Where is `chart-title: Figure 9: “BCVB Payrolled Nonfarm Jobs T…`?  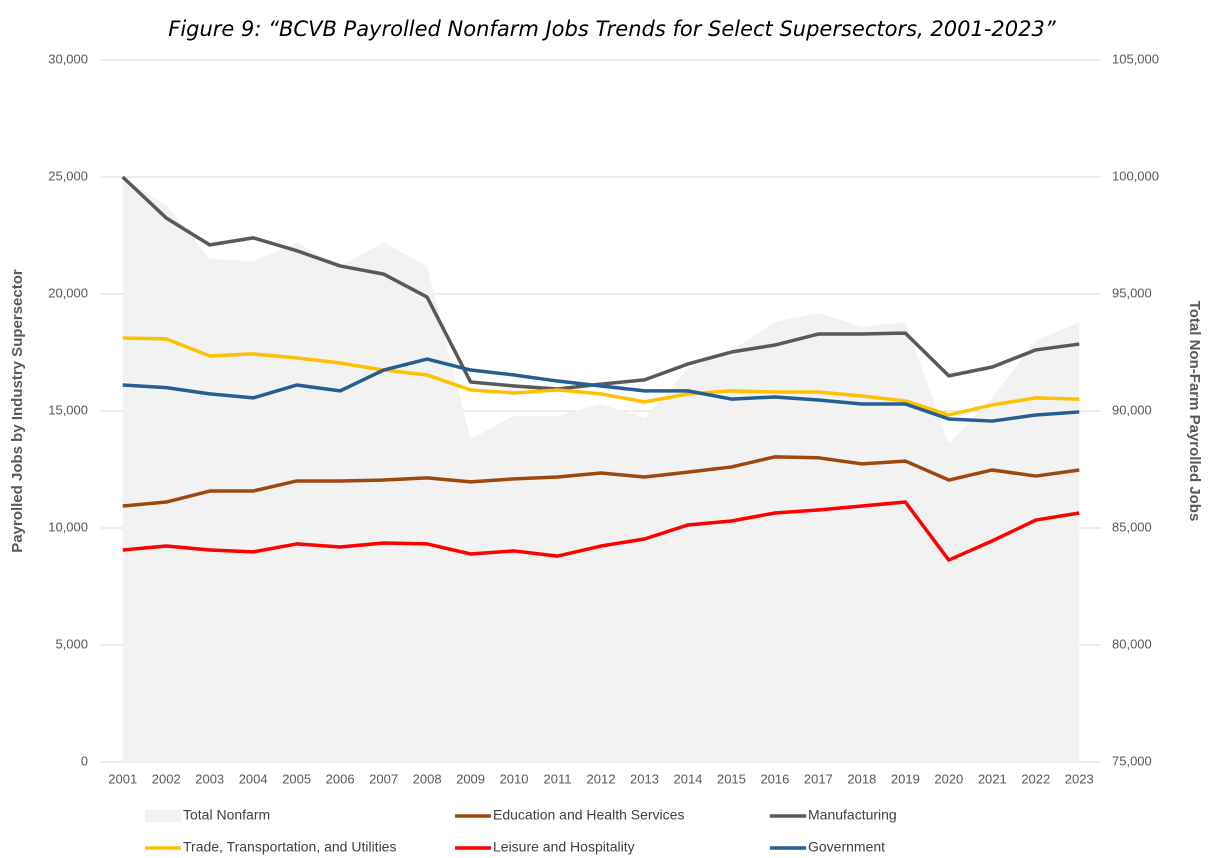 chart-title: Figure 9: “BCVB Payrolled Nonfarm Jobs T… is located at coordinates (612, 29).